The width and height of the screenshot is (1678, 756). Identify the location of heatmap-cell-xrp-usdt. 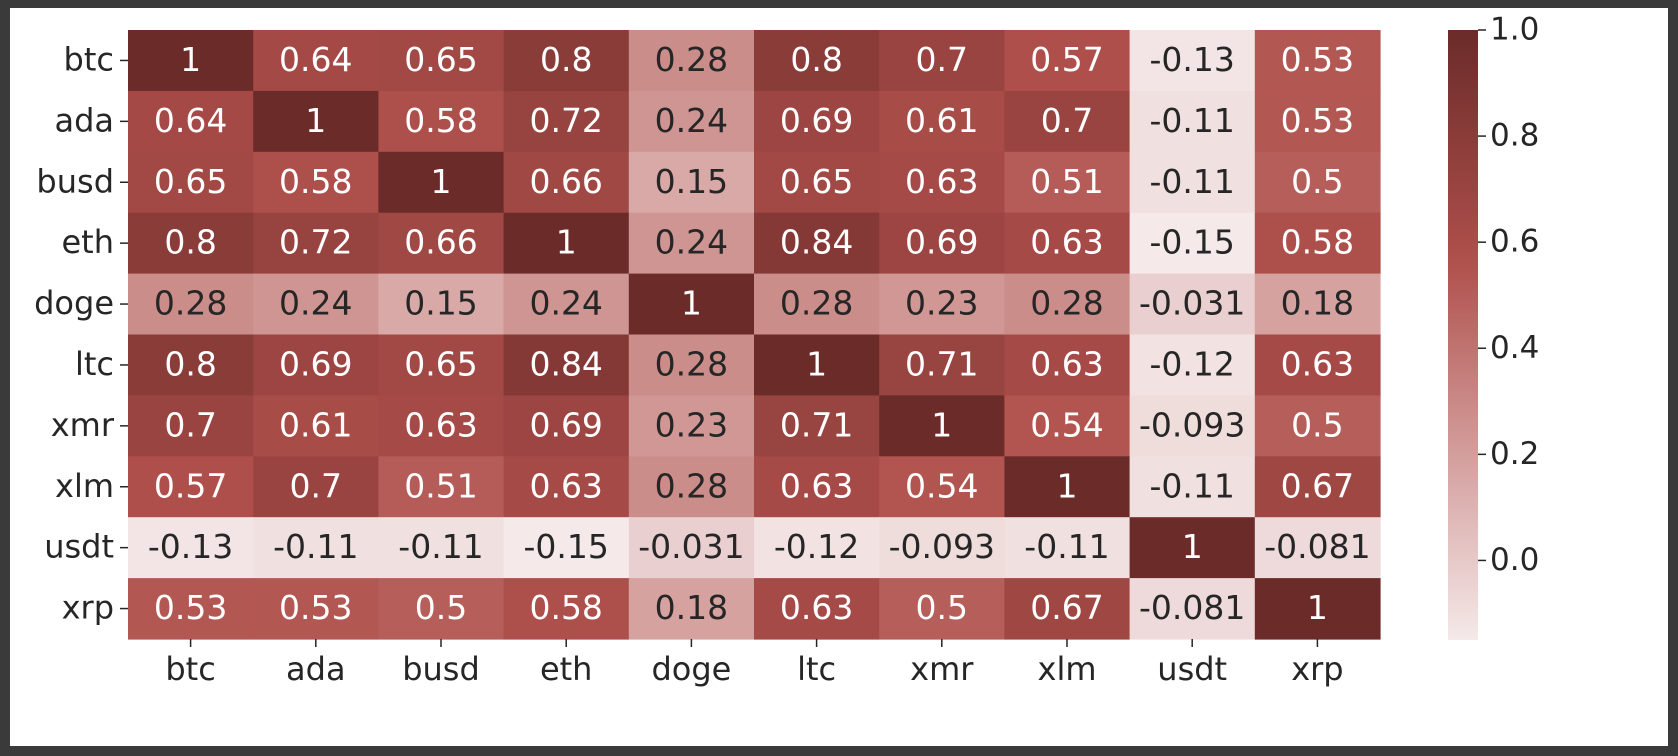
(1192, 609).